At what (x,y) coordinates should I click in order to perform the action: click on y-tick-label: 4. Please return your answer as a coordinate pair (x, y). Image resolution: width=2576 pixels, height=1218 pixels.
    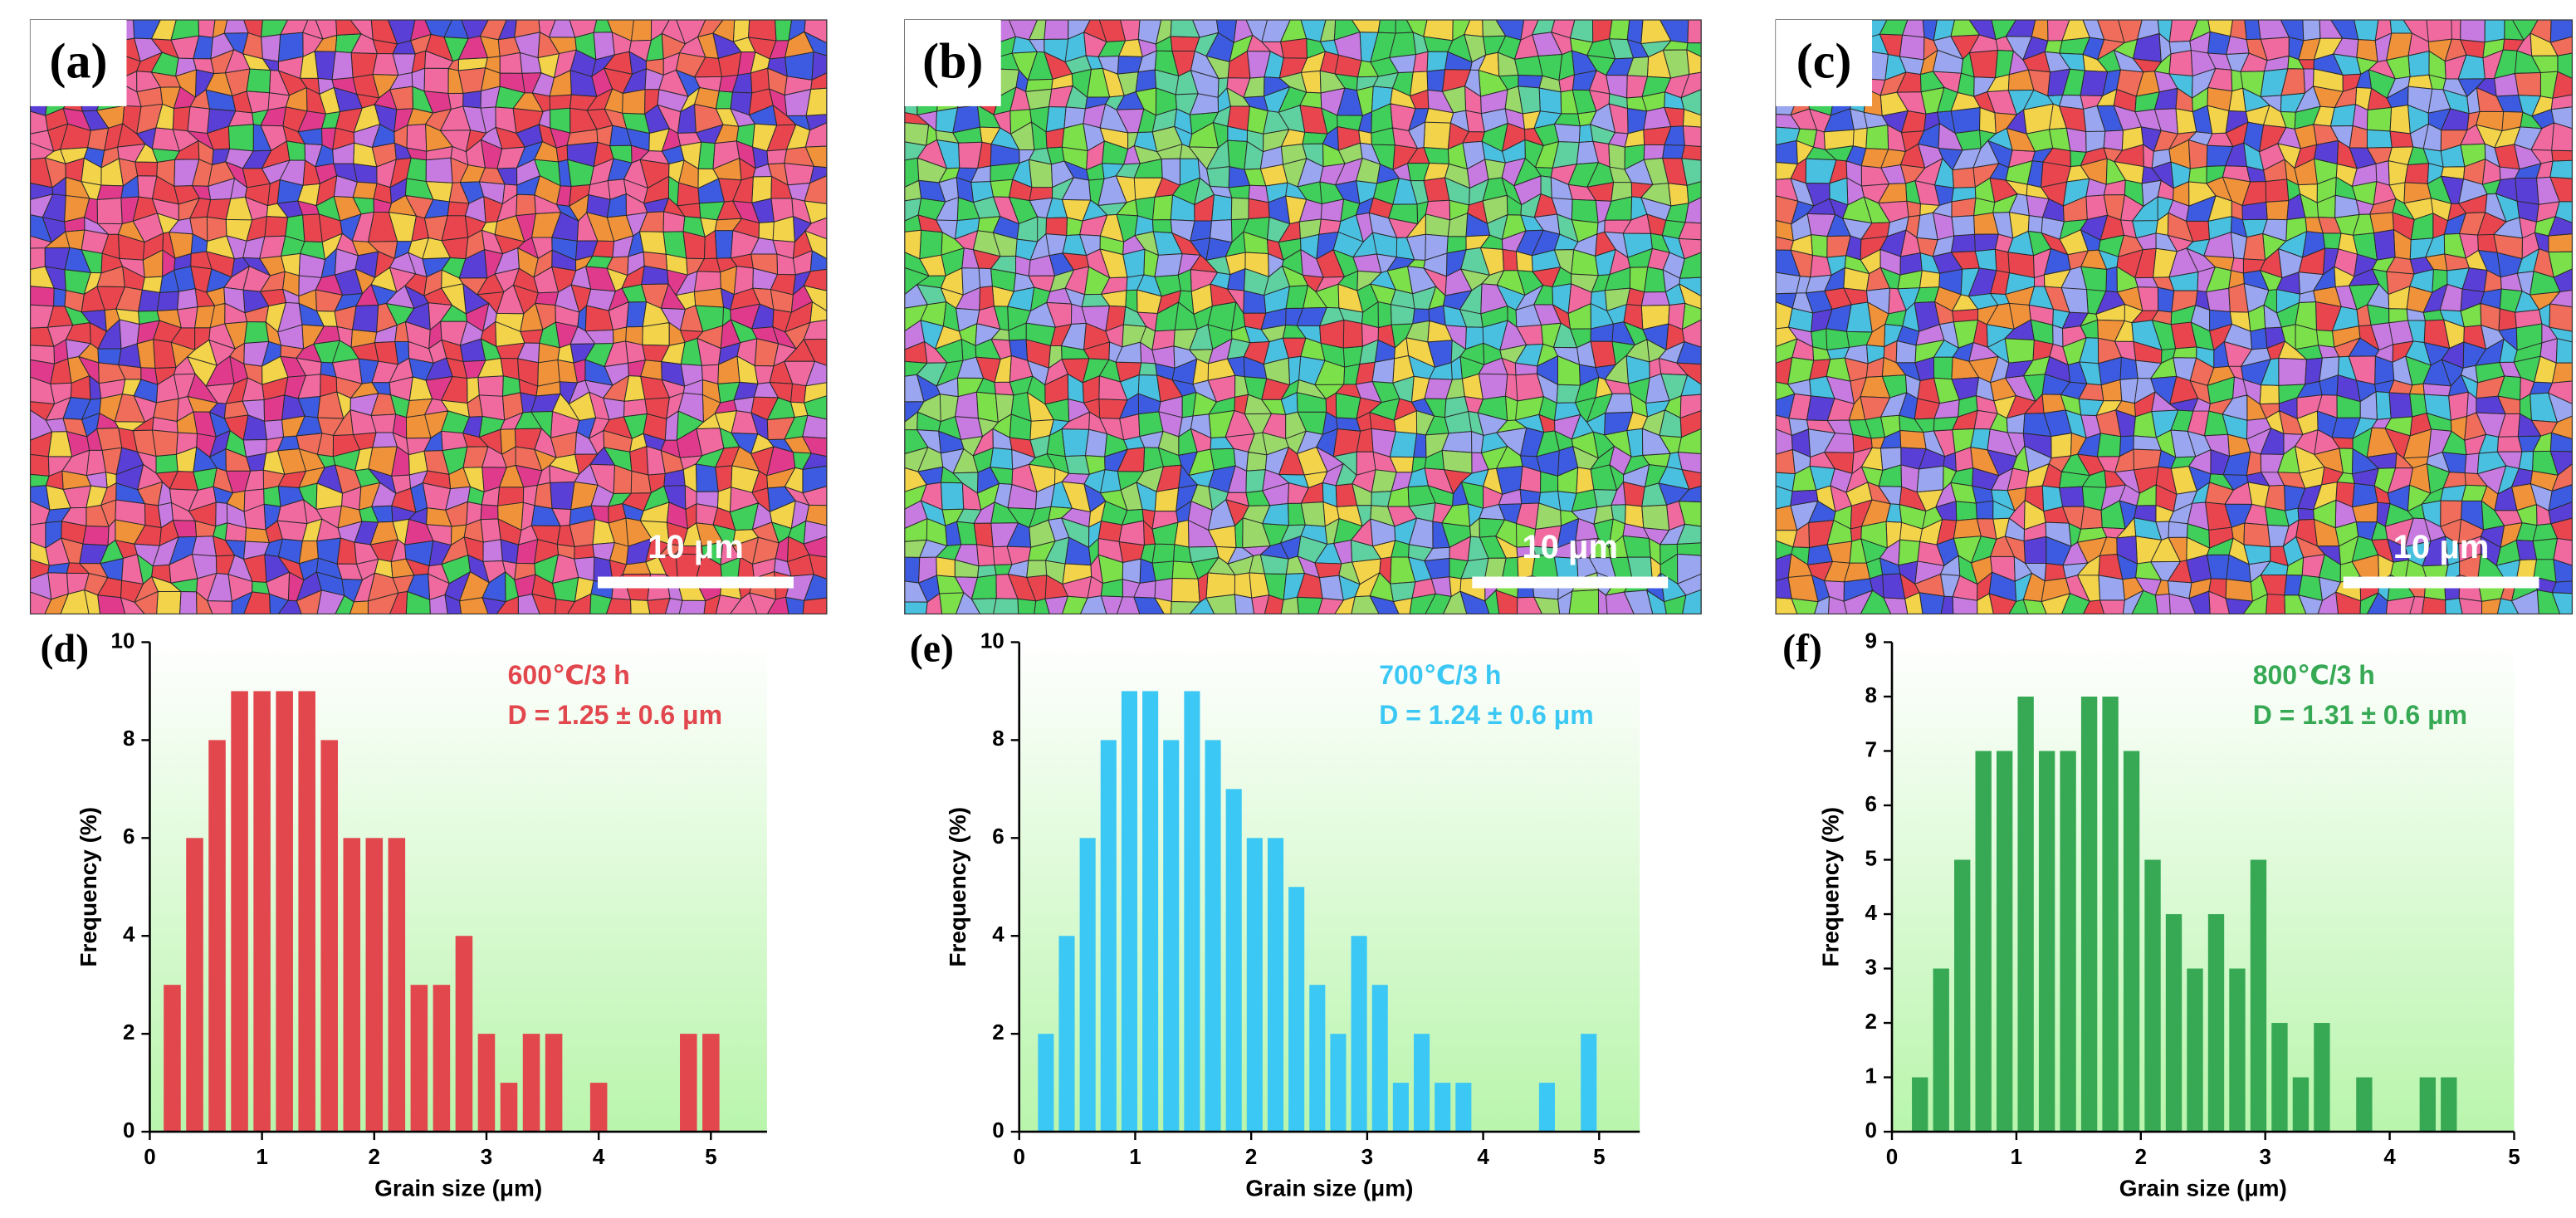
    Looking at the image, I should click on (1871, 913).